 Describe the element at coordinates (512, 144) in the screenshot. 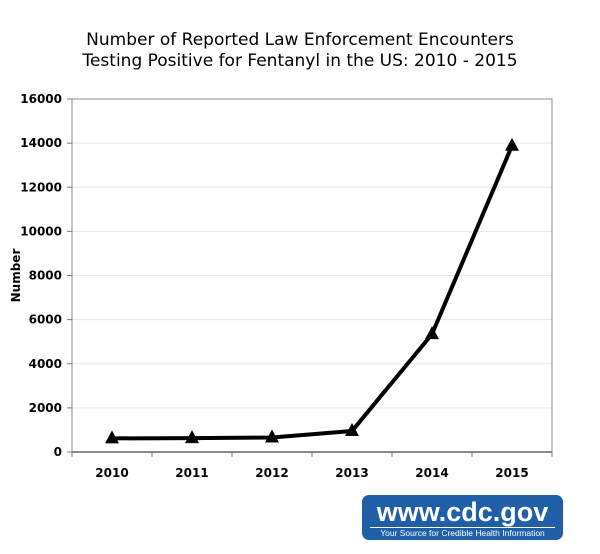

I see `data-point-2015` at that location.